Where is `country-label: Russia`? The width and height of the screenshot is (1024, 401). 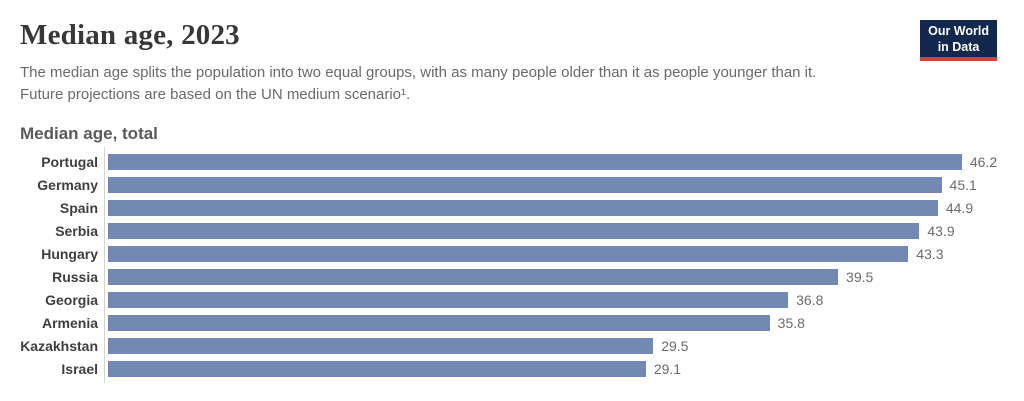
country-label: Russia is located at coordinates (75, 276).